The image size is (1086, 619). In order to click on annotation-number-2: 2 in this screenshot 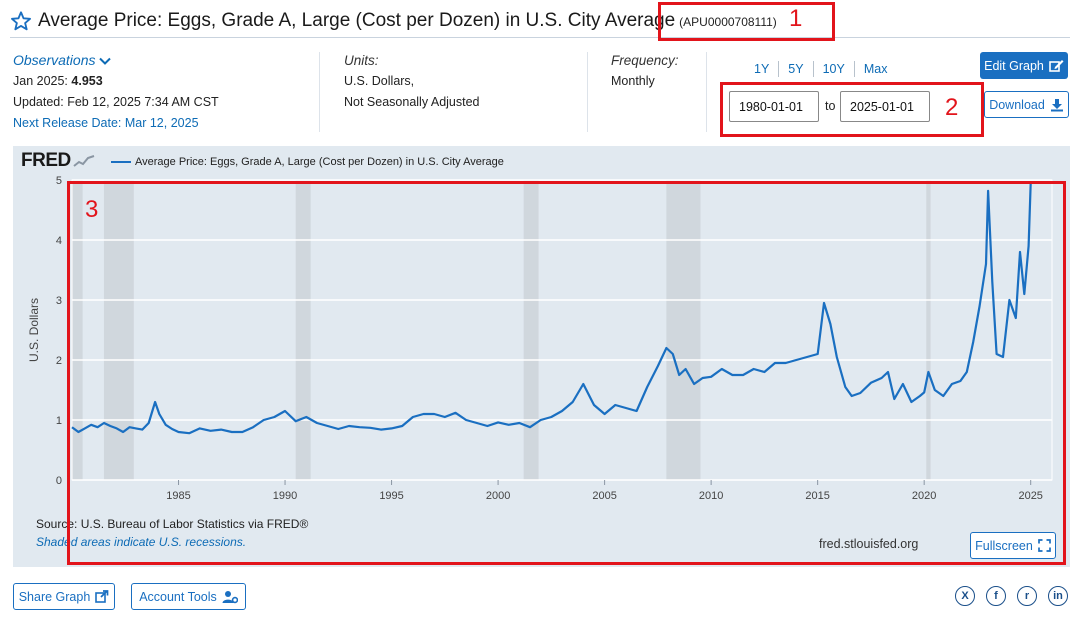, I will do `click(952, 107)`.